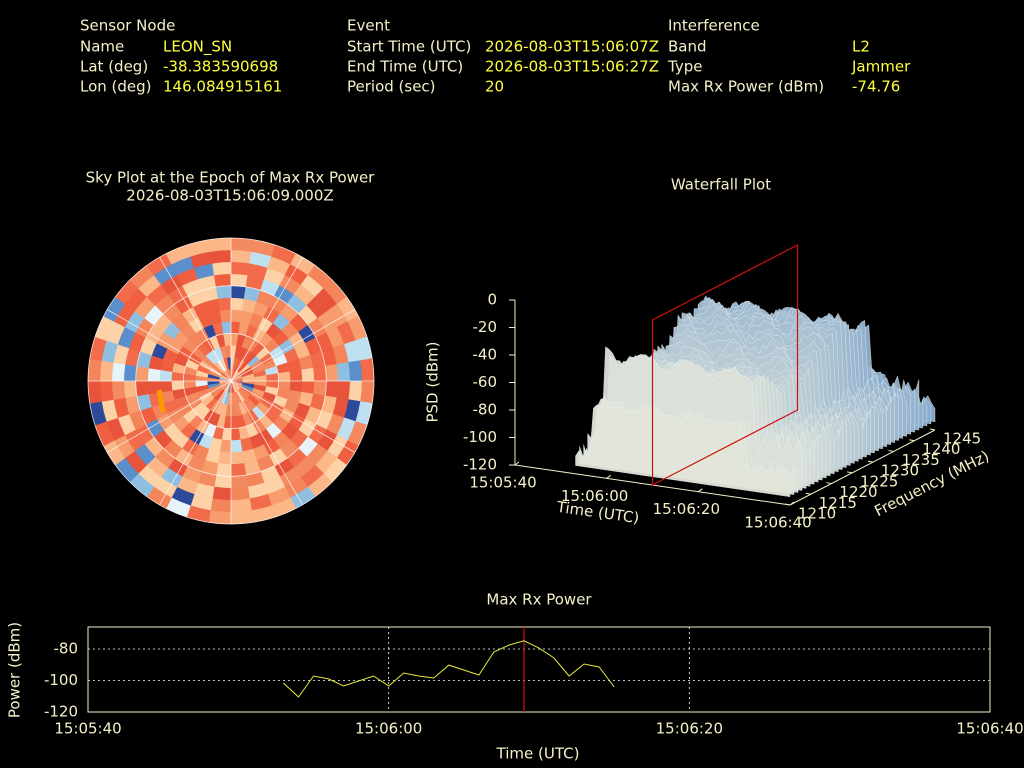 This screenshot has width=1024, height=768. Describe the element at coordinates (817, 514) in the screenshot. I see `y-tick-label: 1210` at that location.